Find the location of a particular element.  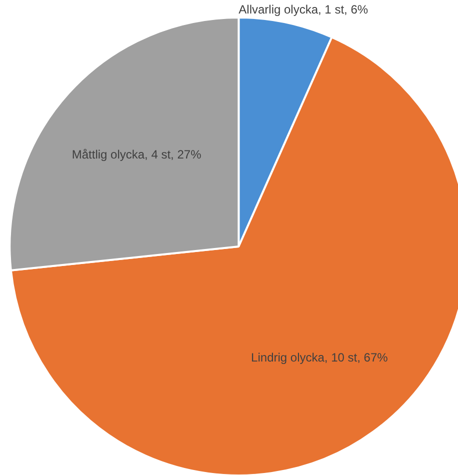

slice-label: Lindrig olycka, 10 st, 67% is located at coordinates (319, 357).